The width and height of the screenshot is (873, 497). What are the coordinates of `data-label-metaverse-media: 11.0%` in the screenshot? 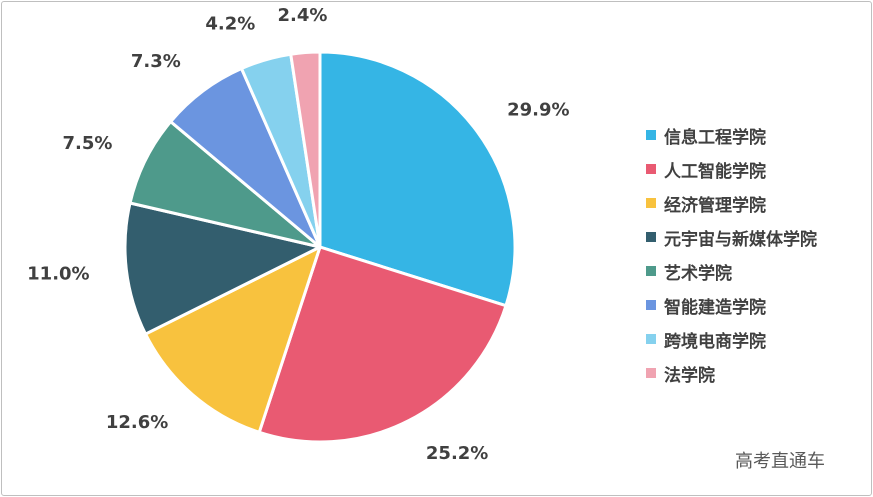 It's located at (58, 274).